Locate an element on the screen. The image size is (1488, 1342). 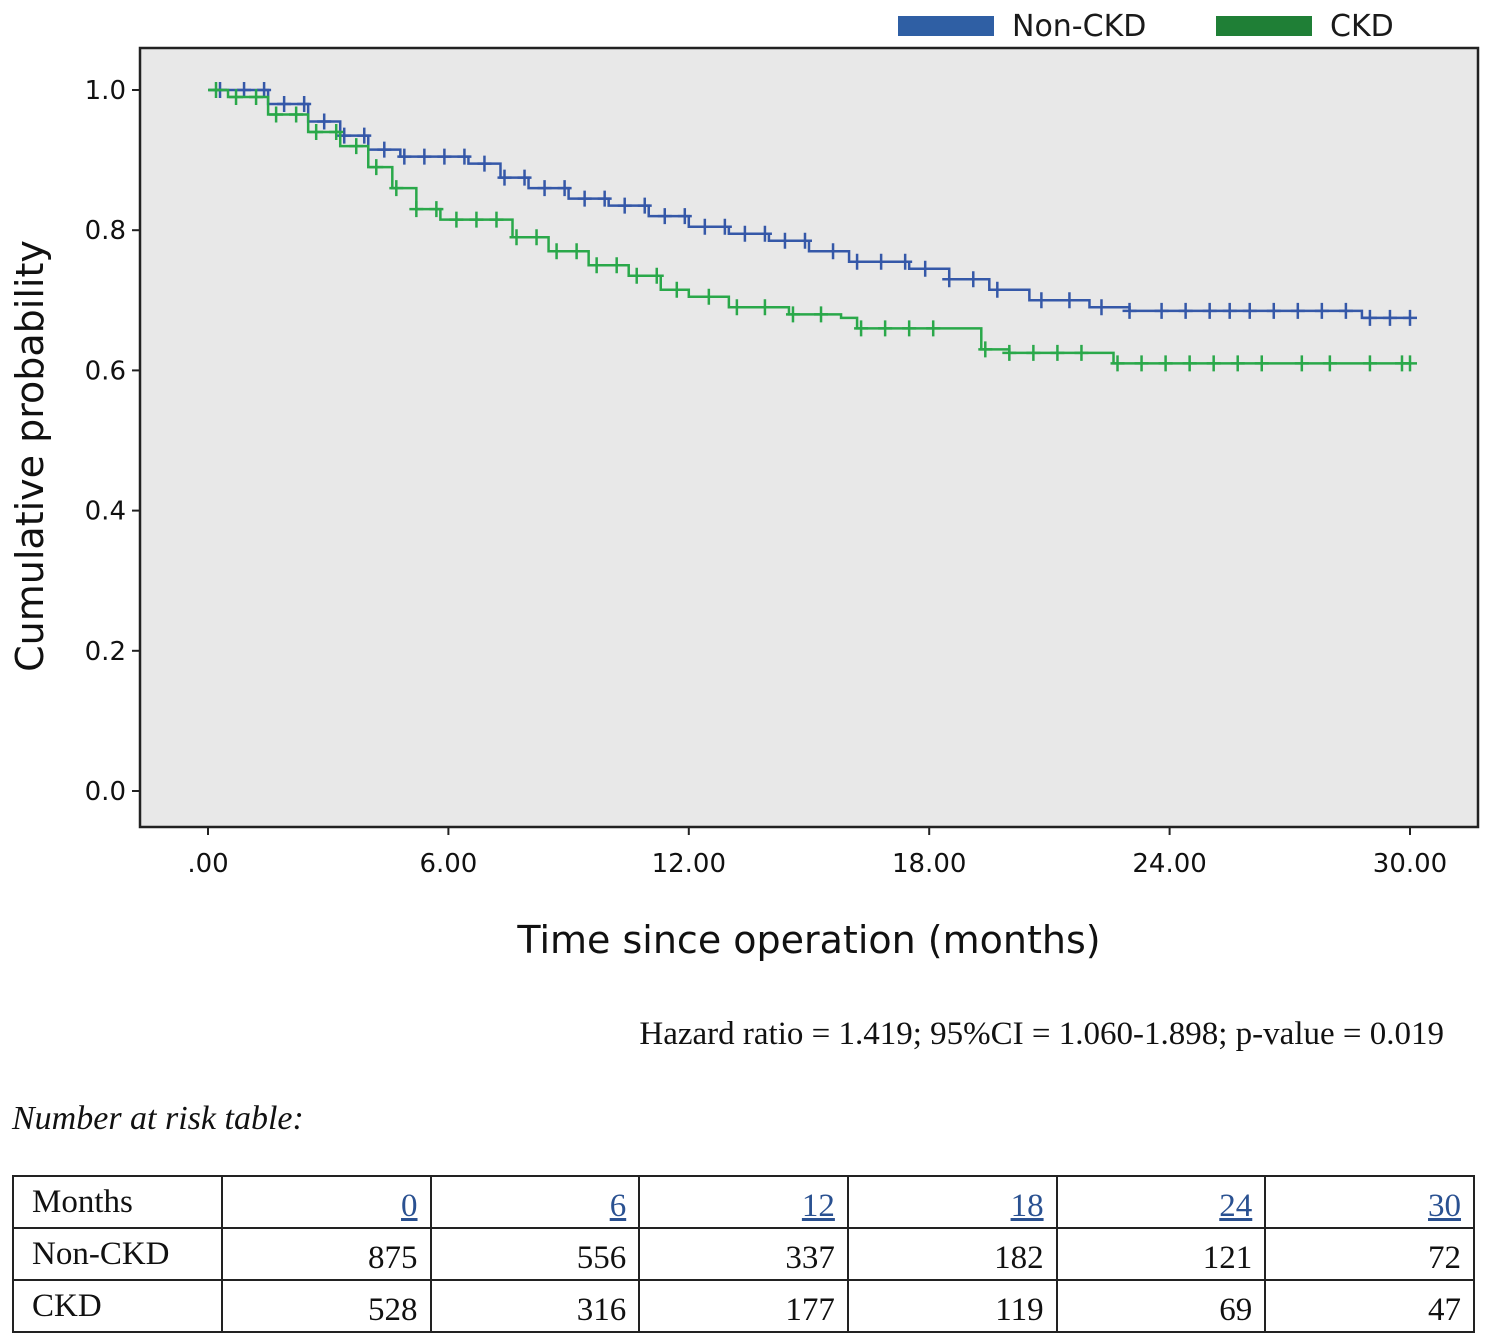
risk-table-month: 12 is located at coordinates (743, 1202).